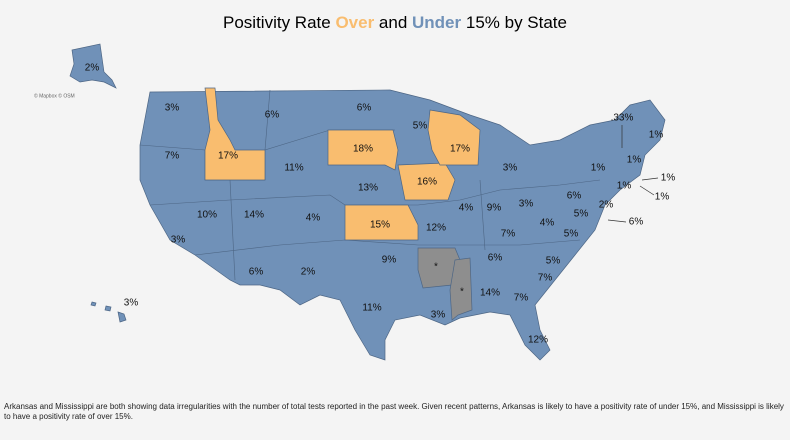 Image resolution: width=790 pixels, height=440 pixels. I want to click on state-label: 16%, so click(427, 182).